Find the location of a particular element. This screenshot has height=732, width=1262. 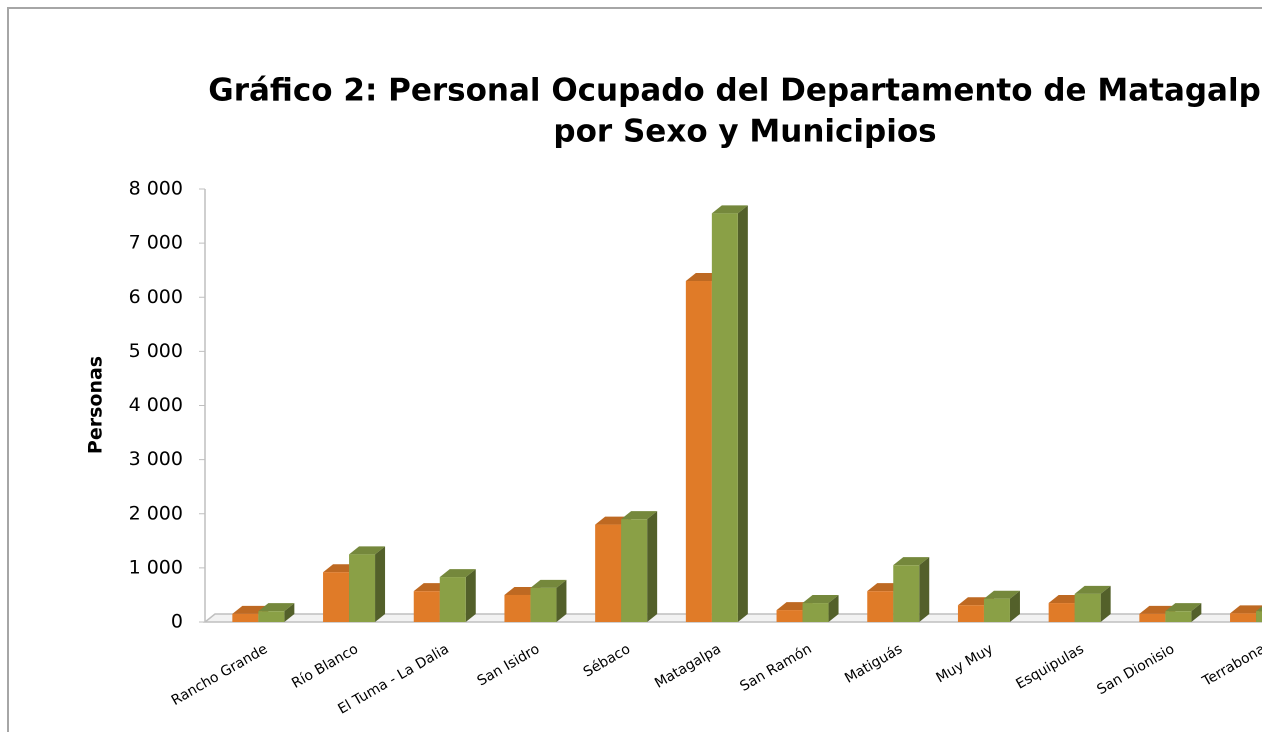

y-tick-label: 7 000 is located at coordinates (156, 243).